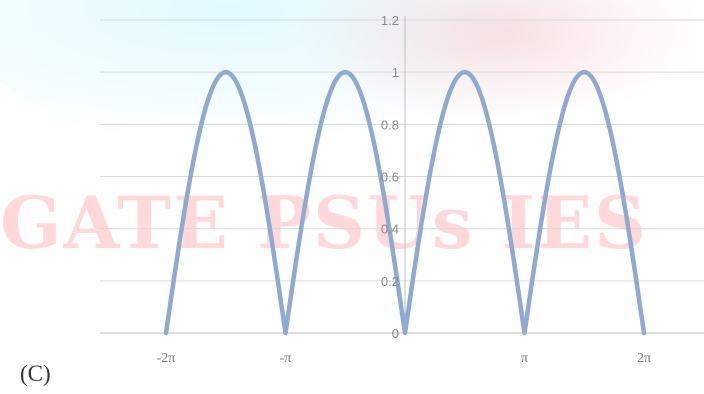 The width and height of the screenshot is (704, 394). What do you see at coordinates (395, 72) in the screenshot?
I see `y-tick-label: 1` at bounding box center [395, 72].